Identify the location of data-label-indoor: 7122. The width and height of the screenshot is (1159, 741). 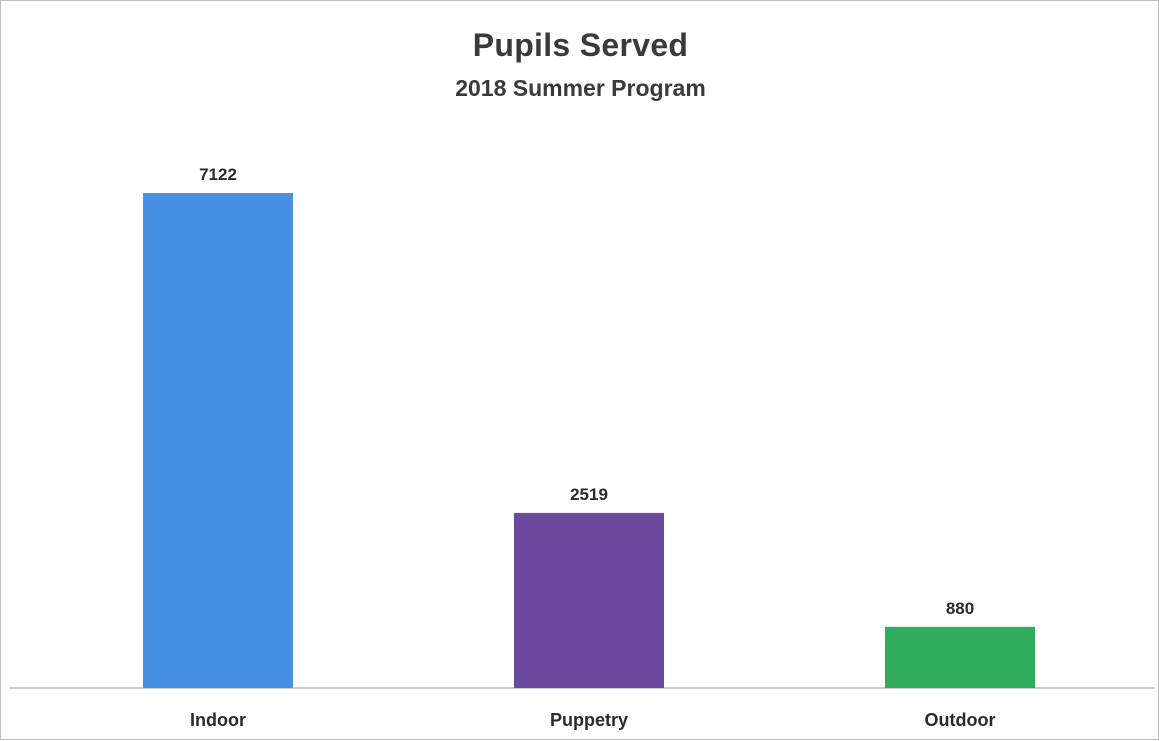
(218, 174).